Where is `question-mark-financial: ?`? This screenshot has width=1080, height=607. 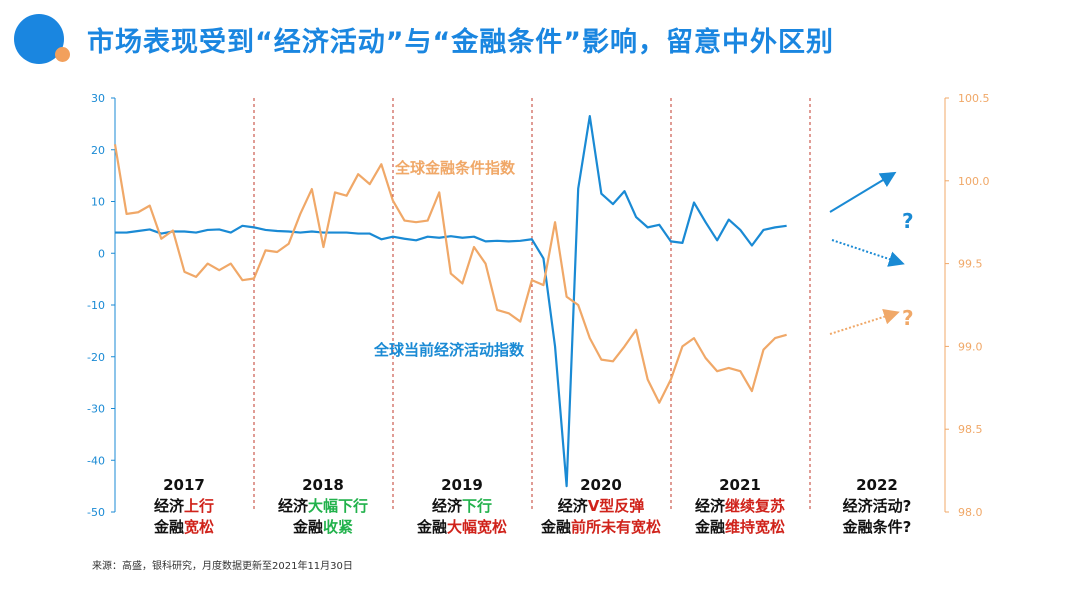
question-mark-financial: ? is located at coordinates (908, 318).